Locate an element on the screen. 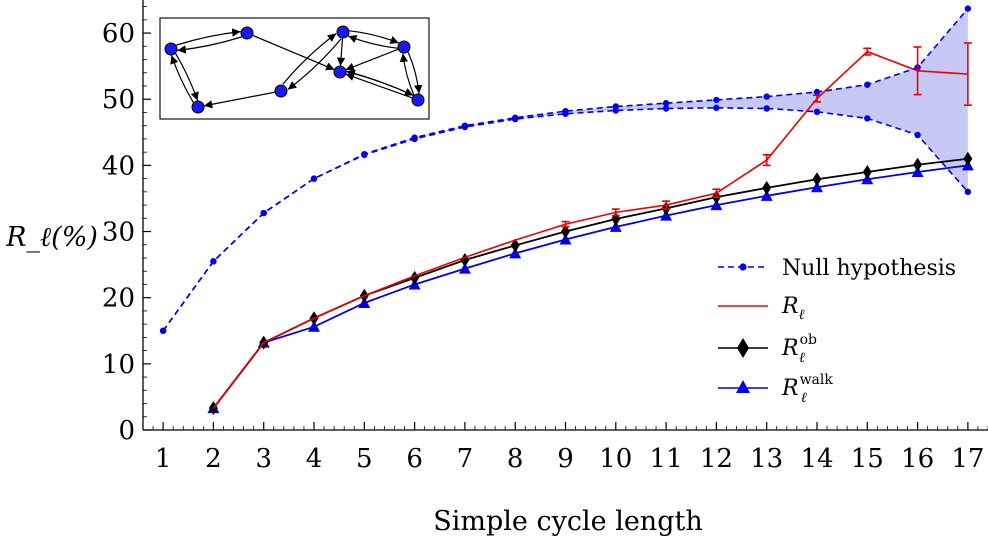 The height and width of the screenshot is (539, 988). y-tick-label: 20 is located at coordinates (118, 299).